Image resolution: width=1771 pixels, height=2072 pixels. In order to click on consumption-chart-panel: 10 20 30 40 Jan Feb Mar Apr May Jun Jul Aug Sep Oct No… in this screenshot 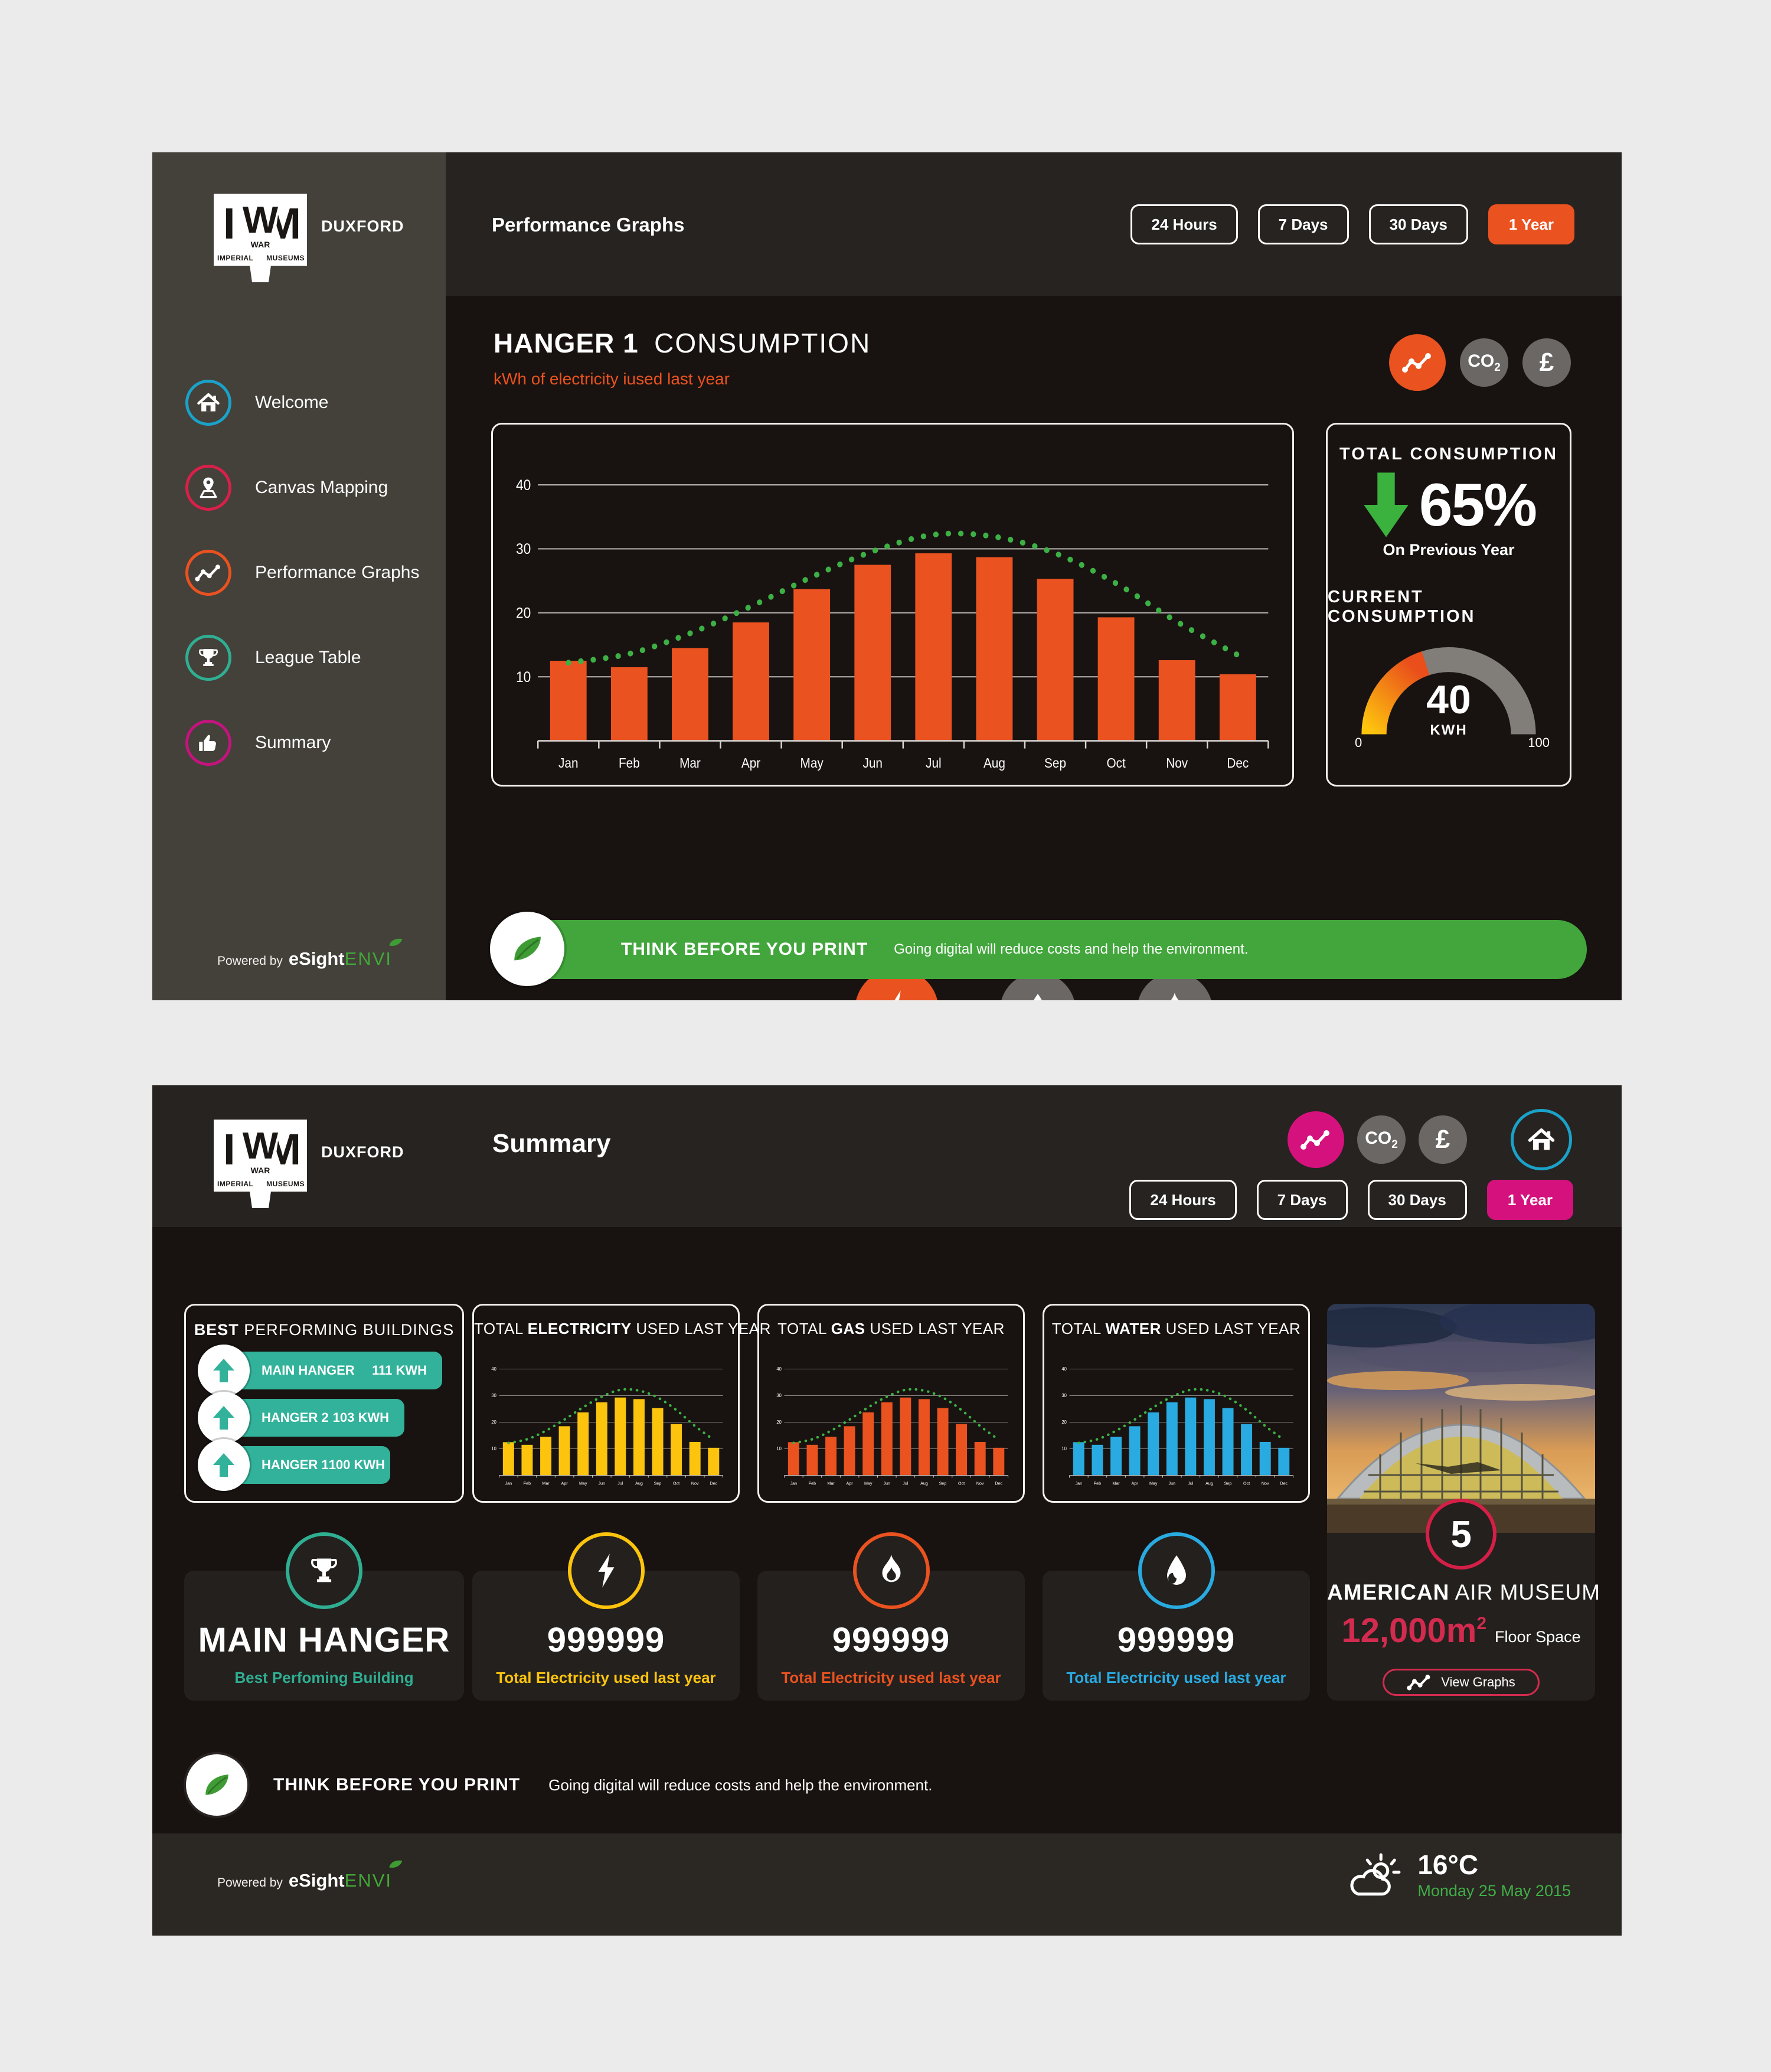, I will do `click(892, 605)`.